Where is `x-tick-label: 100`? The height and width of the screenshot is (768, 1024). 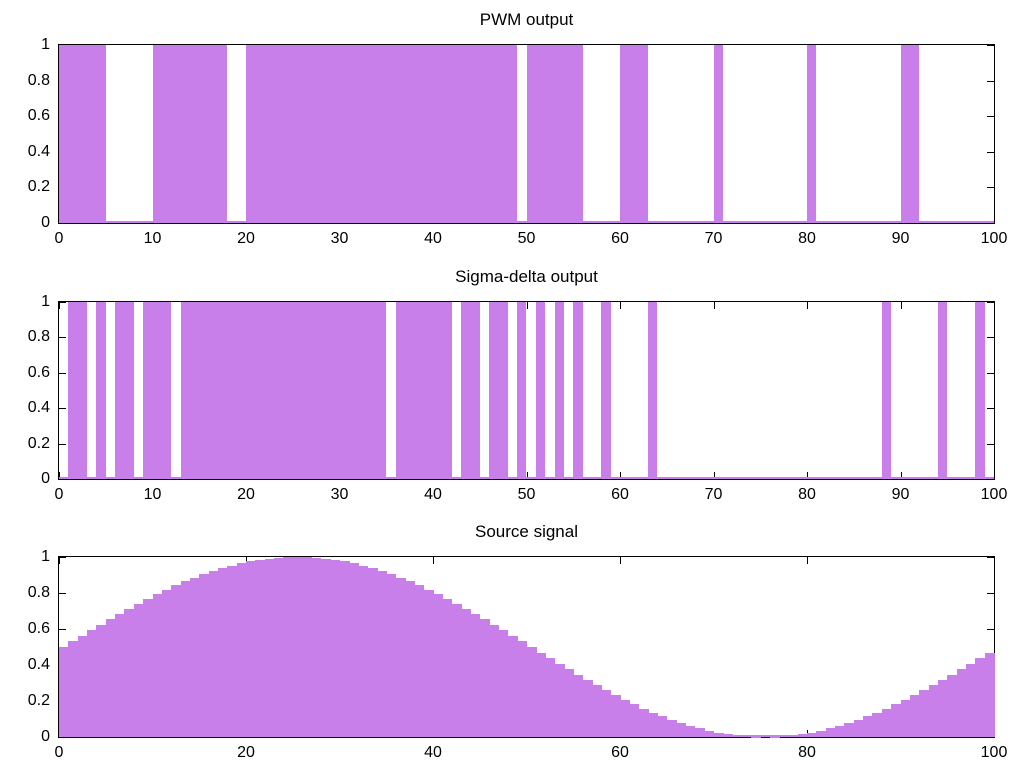 x-tick-label: 100 is located at coordinates (994, 752).